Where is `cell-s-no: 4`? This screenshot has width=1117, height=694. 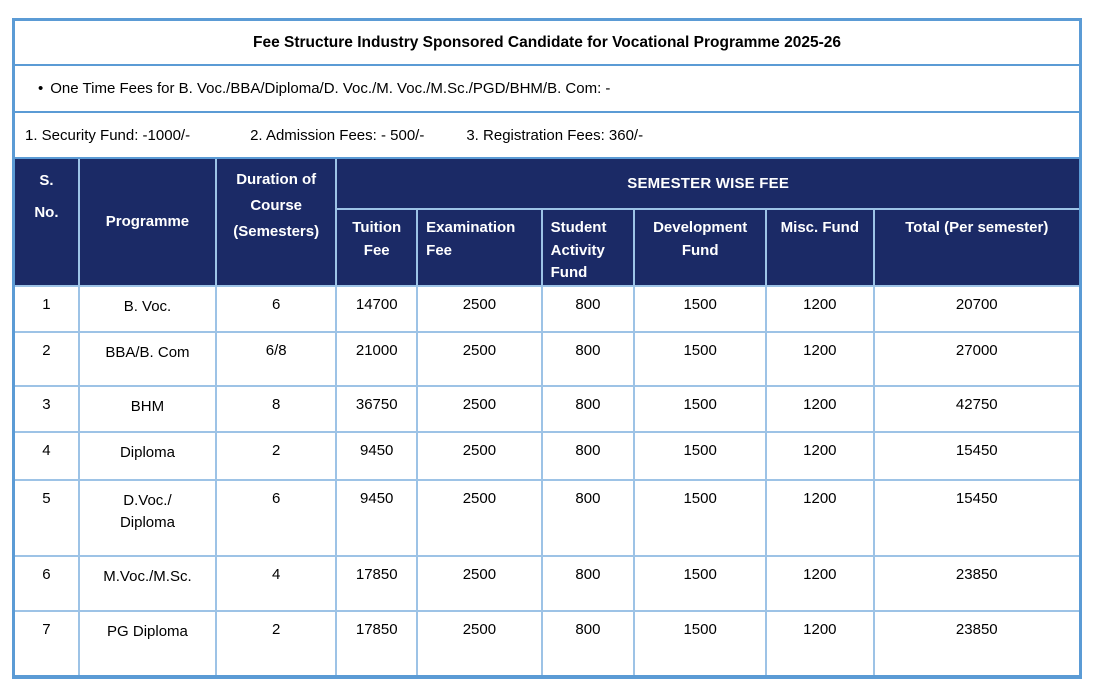 cell-s-no: 4 is located at coordinates (47, 455).